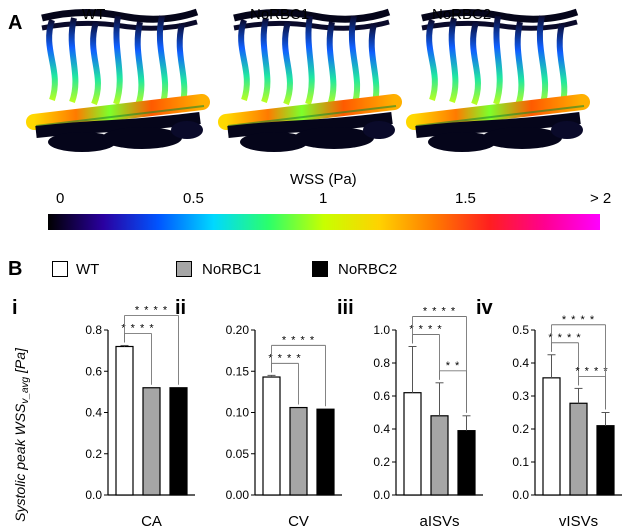 The image size is (638, 532). What do you see at coordinates (520, 462) in the screenshot?
I see `y-tick-label: 0.1` at bounding box center [520, 462].